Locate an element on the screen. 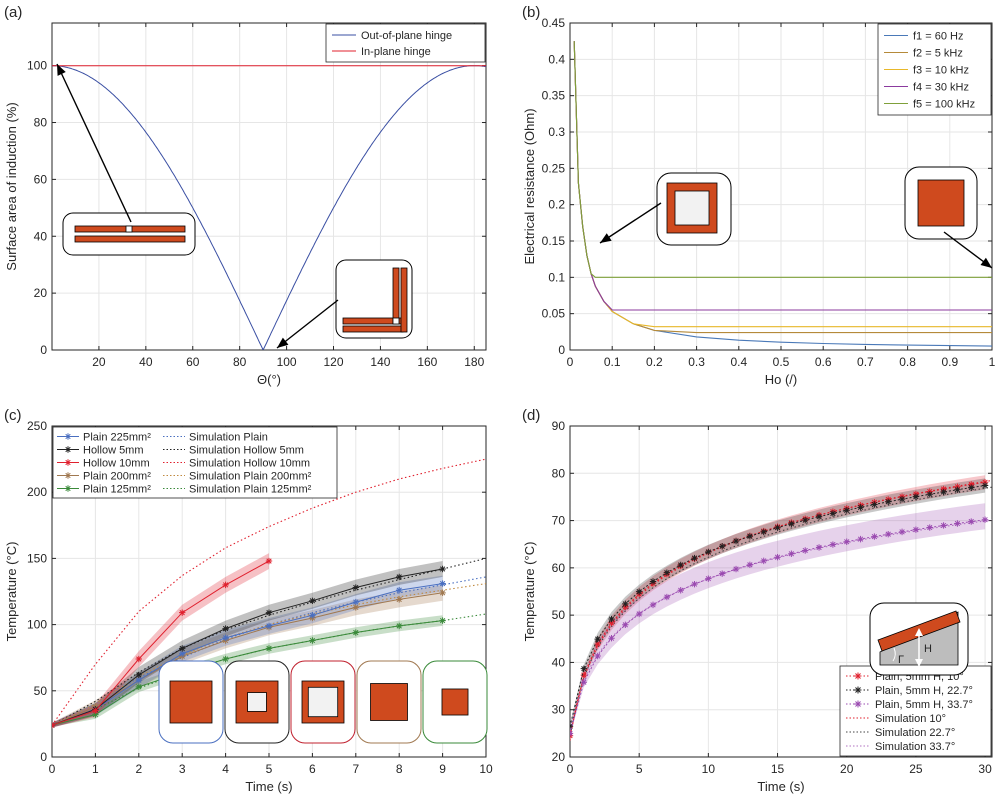 The height and width of the screenshot is (802, 996). x-tick-label: 160 is located at coordinates (427, 362).